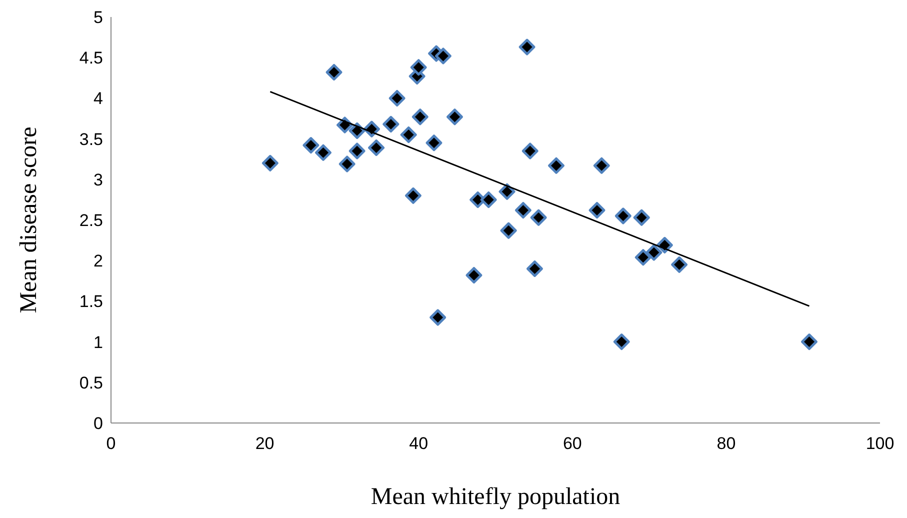 This screenshot has width=907, height=518. What do you see at coordinates (111, 443) in the screenshot?
I see `x-tick-label: 0` at bounding box center [111, 443].